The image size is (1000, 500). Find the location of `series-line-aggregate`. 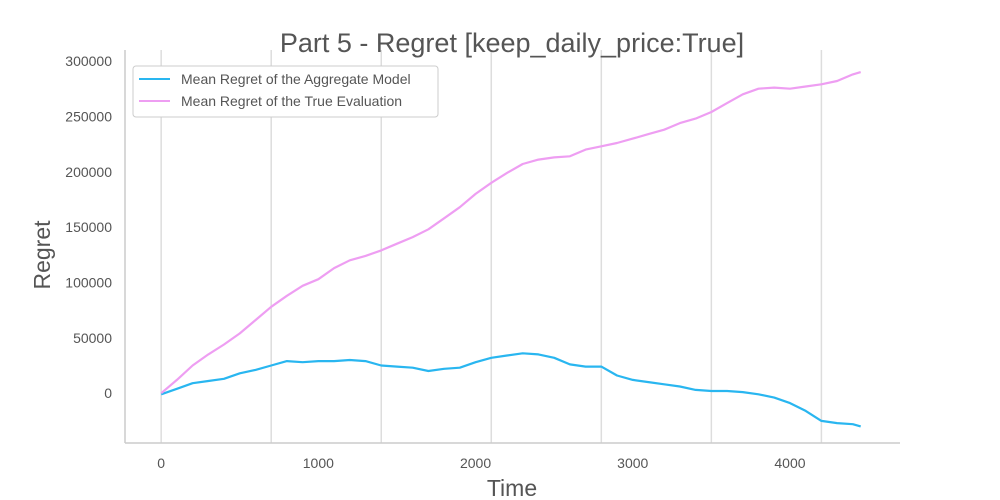

series-line-aggregate is located at coordinates (510, 390).